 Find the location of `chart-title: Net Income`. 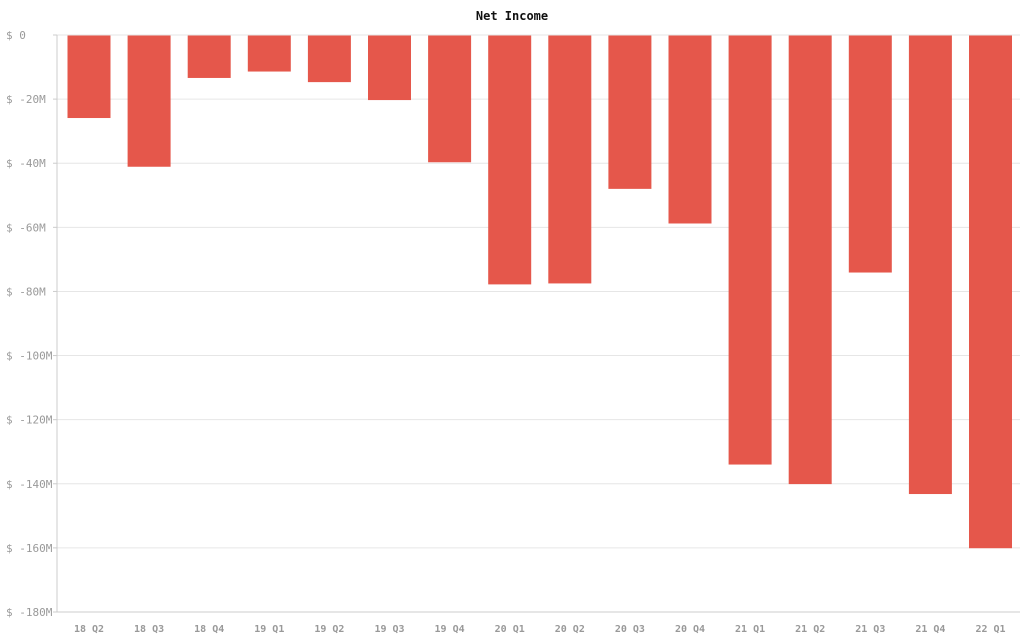

chart-title: Net Income is located at coordinates (512, 16).